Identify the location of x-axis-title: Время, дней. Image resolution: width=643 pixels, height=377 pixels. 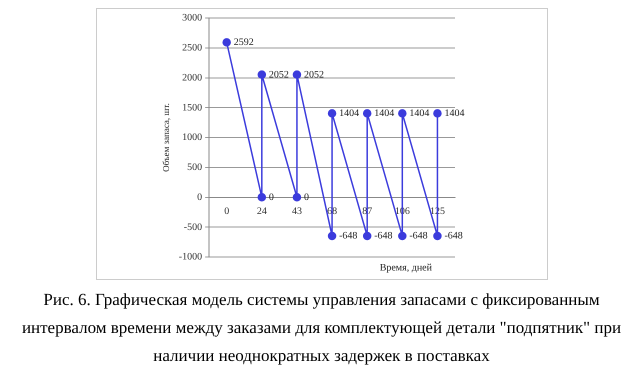
(405, 268).